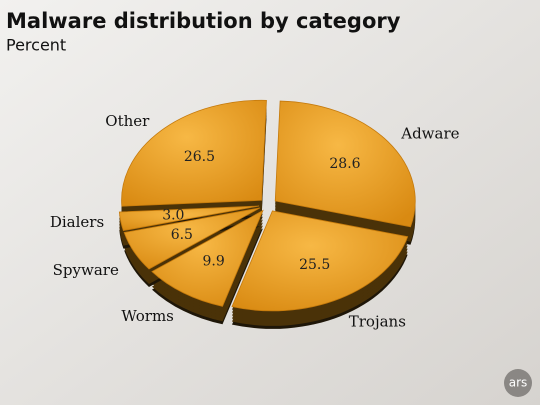 The image size is (540, 405). Describe the element at coordinates (182, 235) in the screenshot. I see `value-label: 6.5` at that location.